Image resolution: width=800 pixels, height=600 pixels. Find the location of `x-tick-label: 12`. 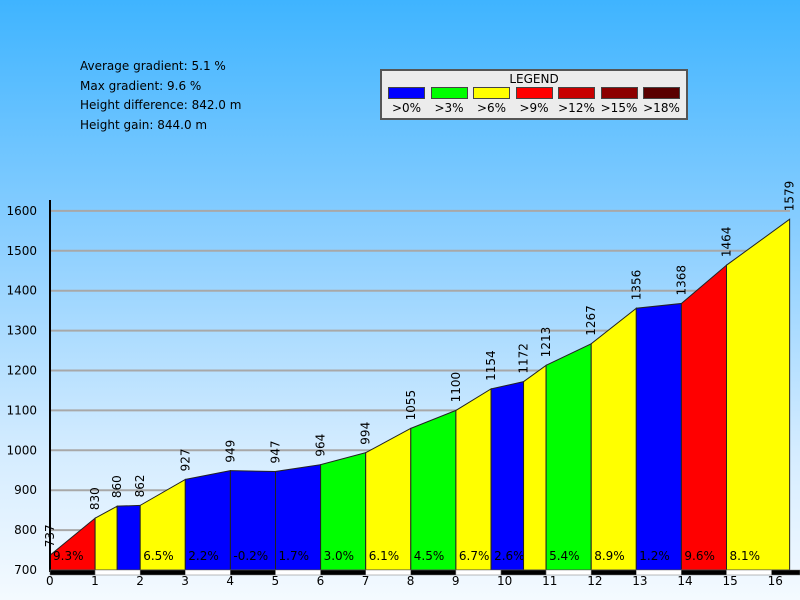

x-tick-label: 12 is located at coordinates (594, 581).